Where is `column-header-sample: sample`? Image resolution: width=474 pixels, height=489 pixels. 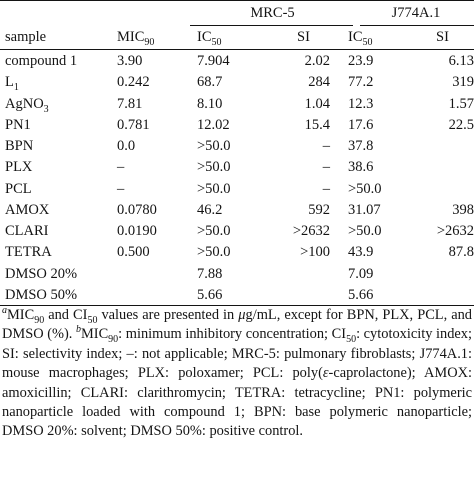
column-header-sample: sample is located at coordinates (26, 37).